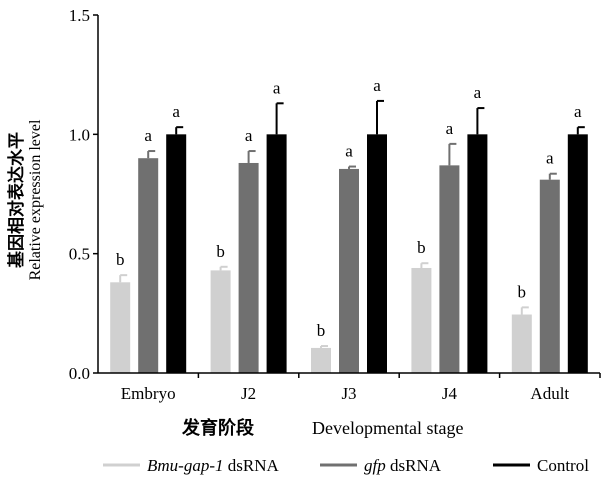 This screenshot has height=485, width=615. I want to click on legend-item: Control, so click(541, 465).